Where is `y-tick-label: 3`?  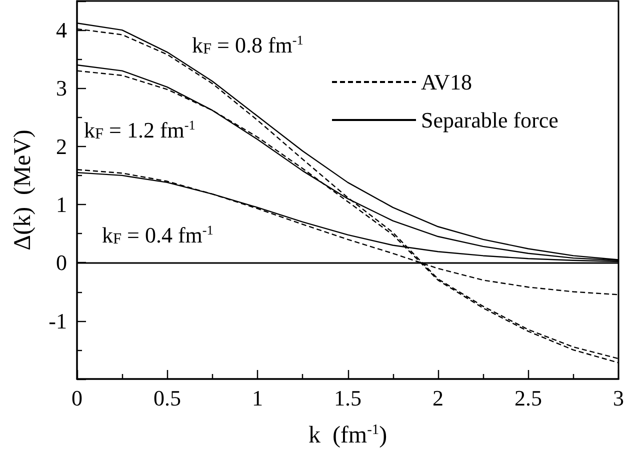
y-tick-label: 3 is located at coordinates (61, 88).